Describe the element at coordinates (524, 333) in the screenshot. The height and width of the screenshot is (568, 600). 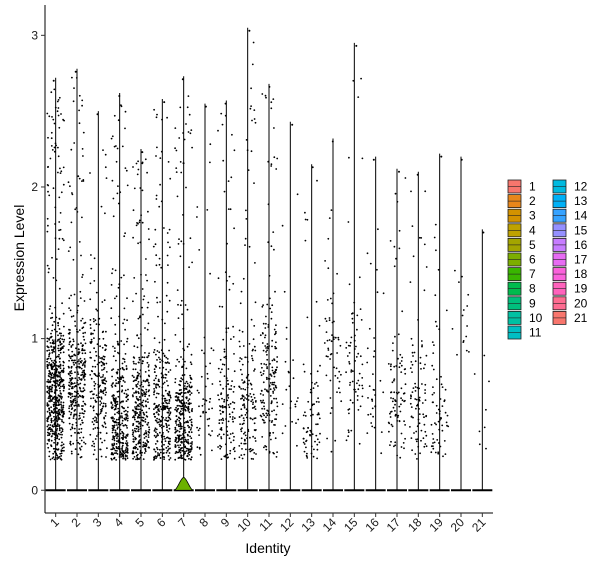
I see `legend-item-11: 11` at that location.